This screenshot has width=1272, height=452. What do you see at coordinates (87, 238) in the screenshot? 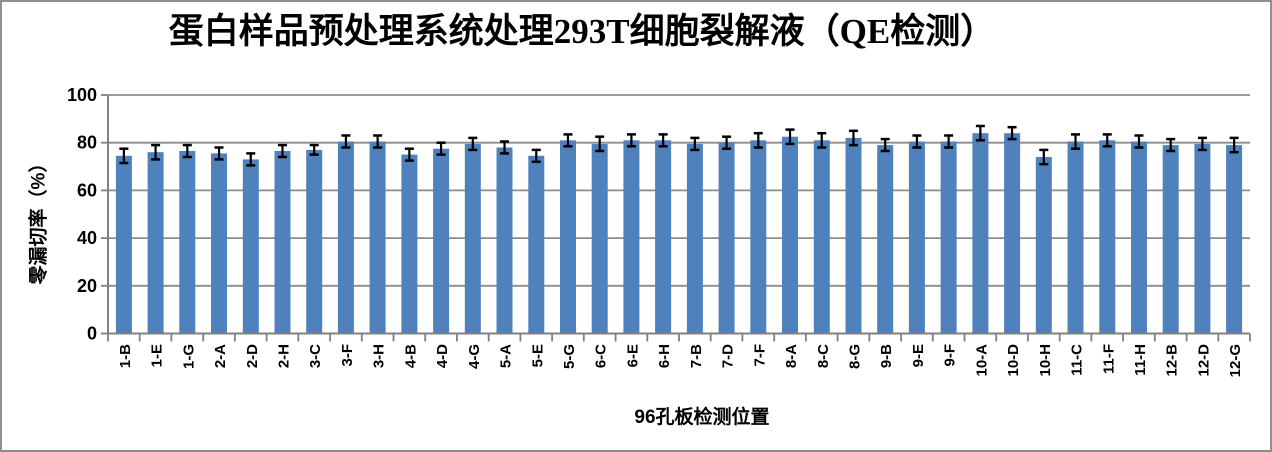
I see `y-tick-label: 40` at bounding box center [87, 238].